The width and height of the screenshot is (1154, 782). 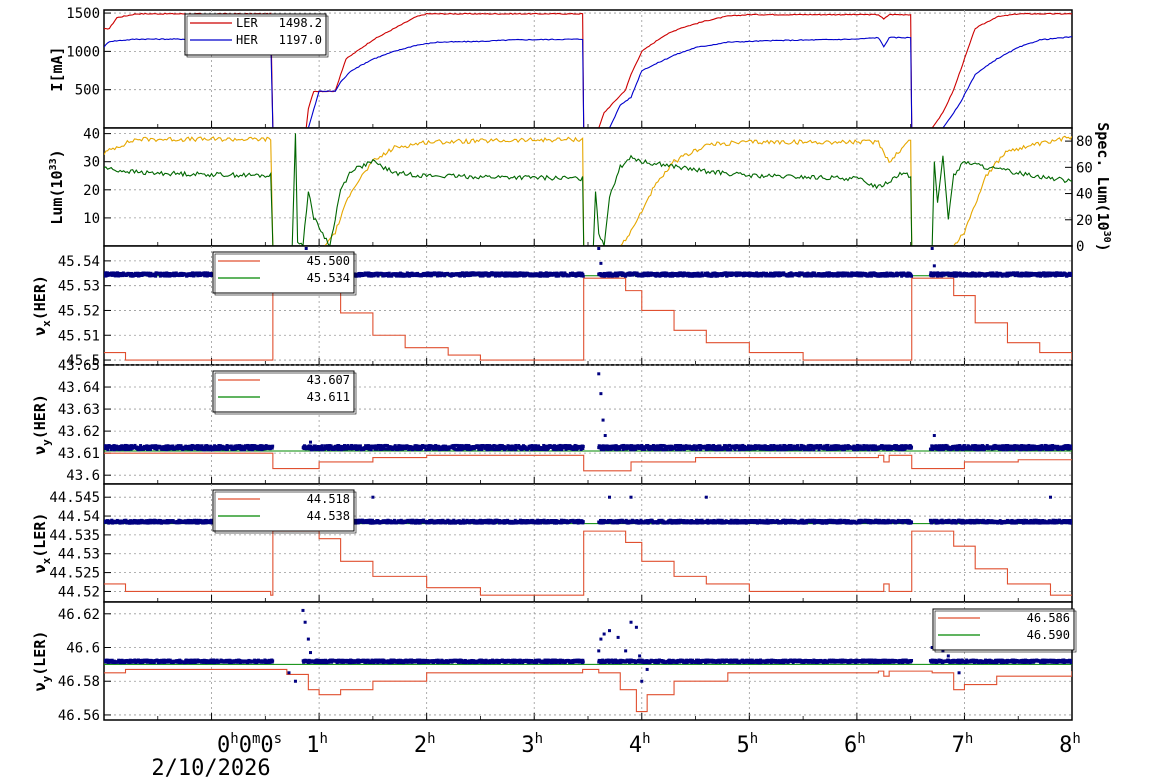 What do you see at coordinates (1084, 142) in the screenshot?
I see `y2tick-label: 80` at bounding box center [1084, 142].